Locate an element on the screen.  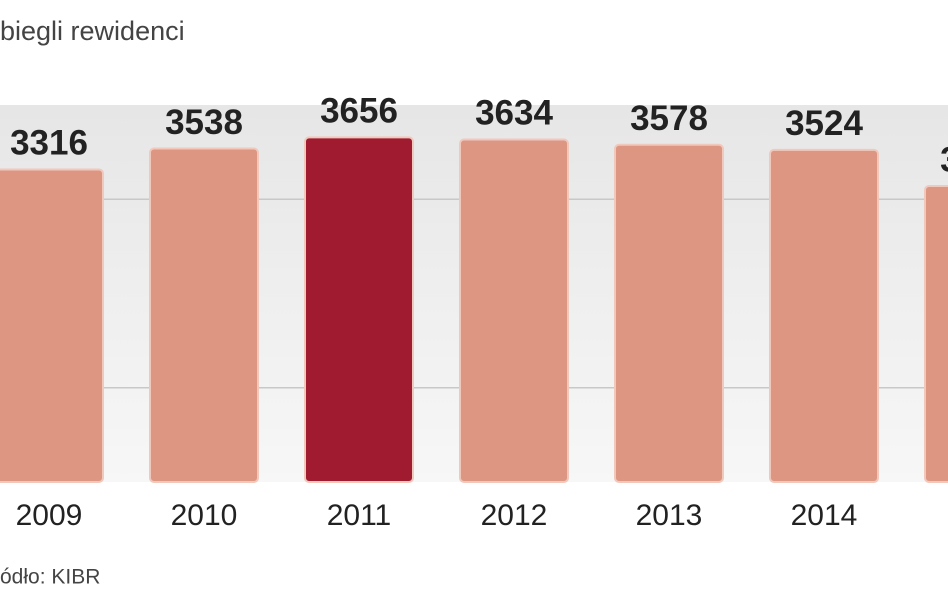
value-label: 3140 is located at coordinates (944, 159).